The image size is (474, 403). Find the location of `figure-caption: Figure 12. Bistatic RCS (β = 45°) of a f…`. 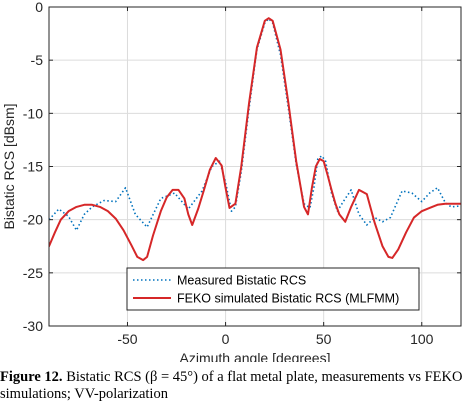

figure-caption: Figure 12. Bistatic RCS (β = 45°) of a f… is located at coordinates (237, 386).